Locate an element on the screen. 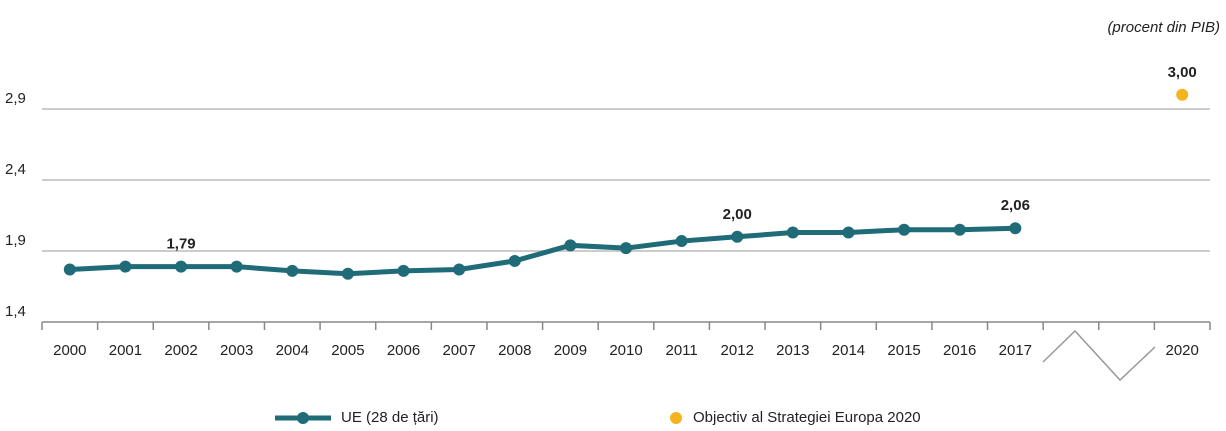  x-tick-label: 2011 is located at coordinates (681, 350).